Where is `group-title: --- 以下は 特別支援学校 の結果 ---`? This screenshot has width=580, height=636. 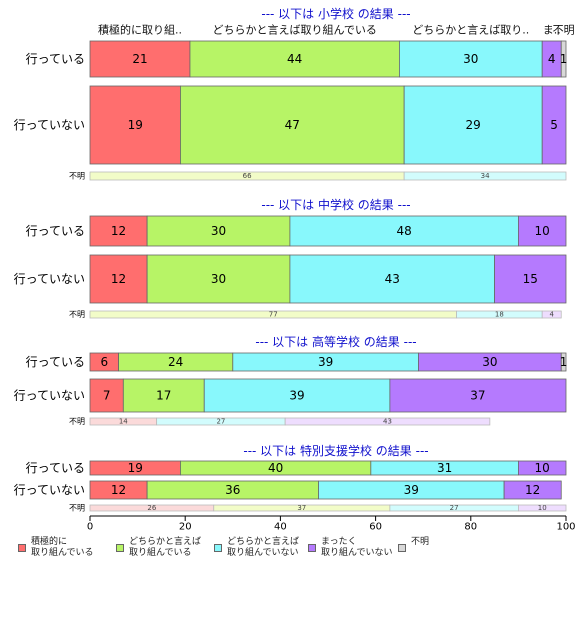
group-title: --- 以下は 特別支援学校 の結果 --- is located at coordinates (335, 450).